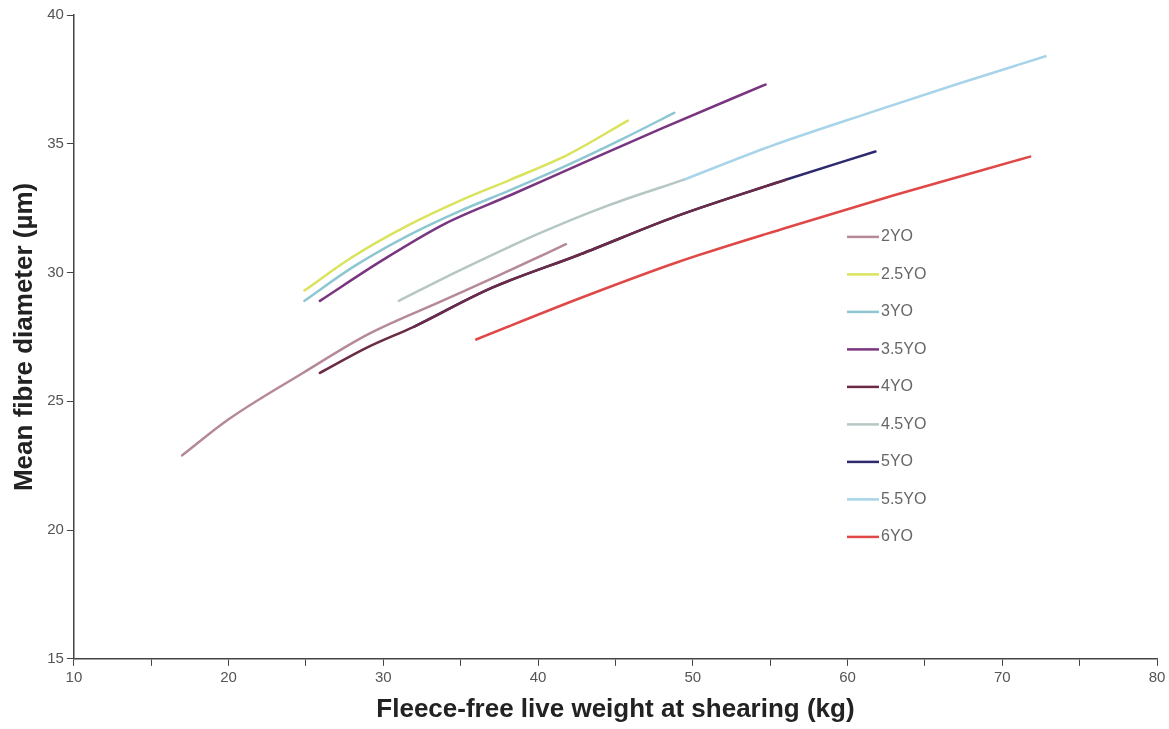 This screenshot has width=1169, height=729. What do you see at coordinates (1002, 676) in the screenshot?
I see `x-tick-label: 70` at bounding box center [1002, 676].